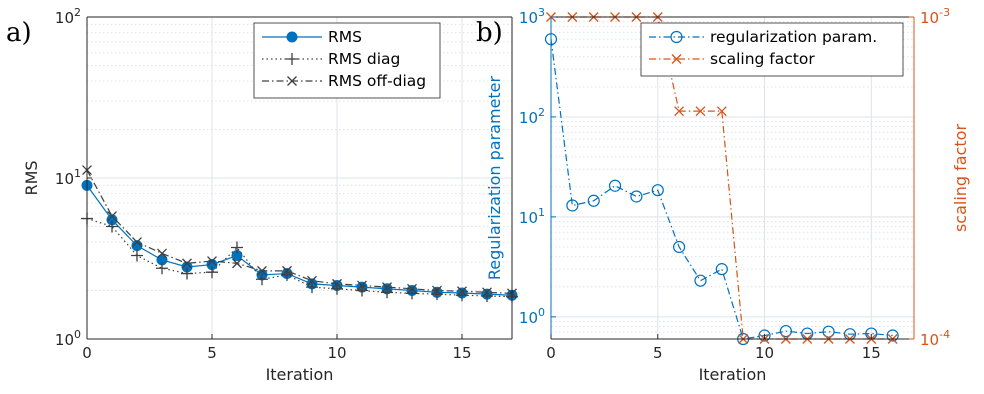 Image resolution: width=984 pixels, height=394 pixels. Describe the element at coordinates (960, 178) in the screenshot. I see `y-right-axis-label: scaling factor` at that location.